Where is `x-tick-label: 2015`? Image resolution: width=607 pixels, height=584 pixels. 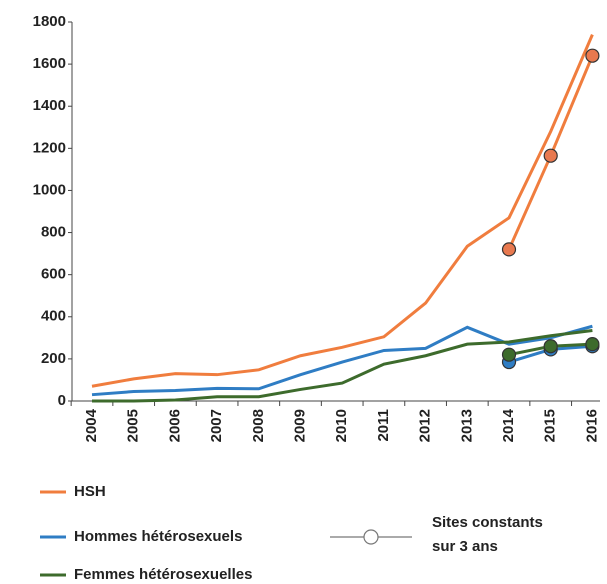 x-tick-label: 2015 is located at coordinates (550, 425).